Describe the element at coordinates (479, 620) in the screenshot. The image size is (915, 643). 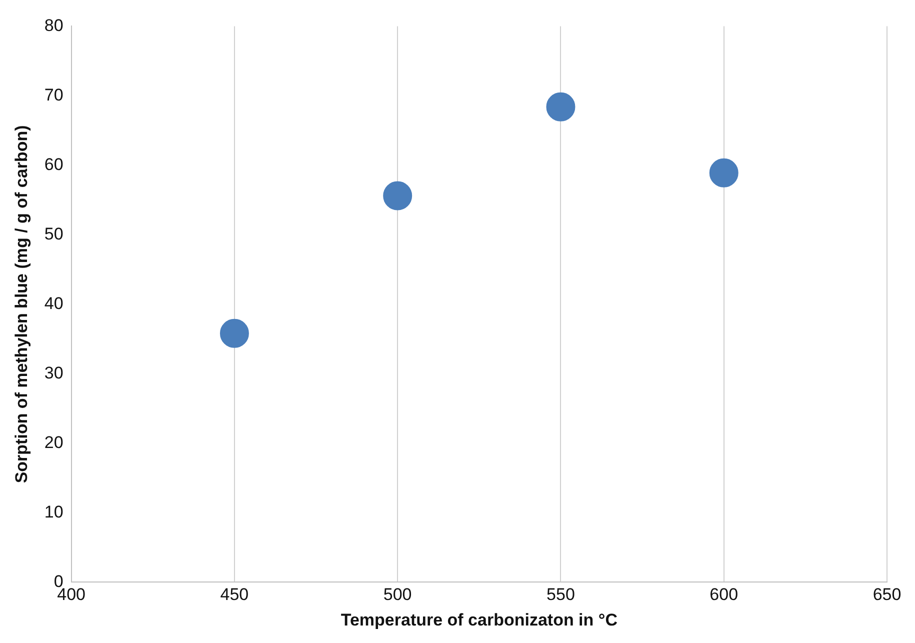
I see `x-axis-title: Temperature of carbonizaton in °C` at that location.